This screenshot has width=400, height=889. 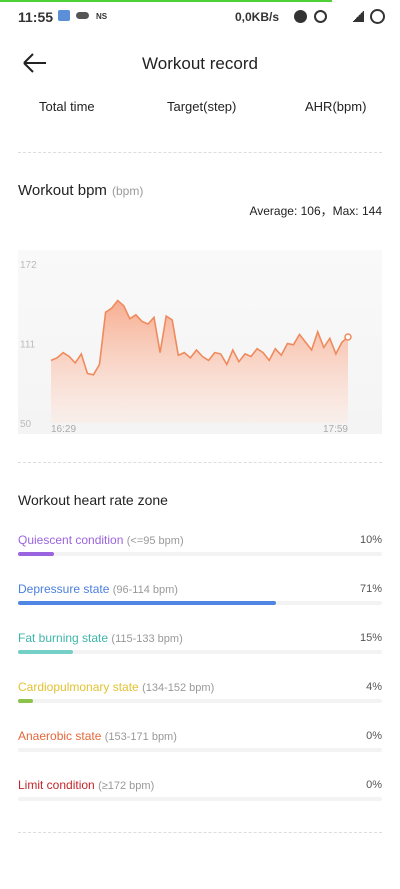 I want to click on end-point, so click(x=348, y=337).